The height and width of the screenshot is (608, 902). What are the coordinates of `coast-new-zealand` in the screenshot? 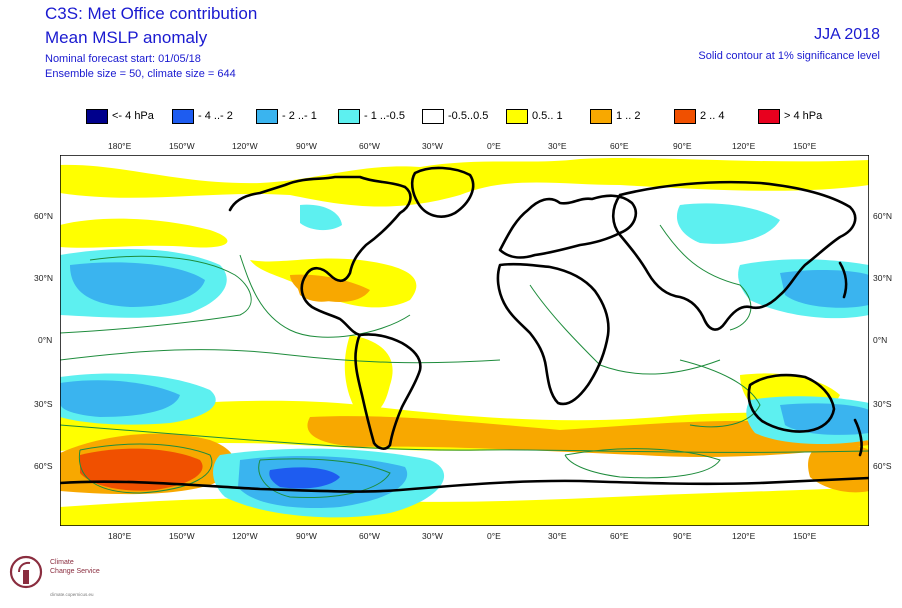 It's located at (858, 437).